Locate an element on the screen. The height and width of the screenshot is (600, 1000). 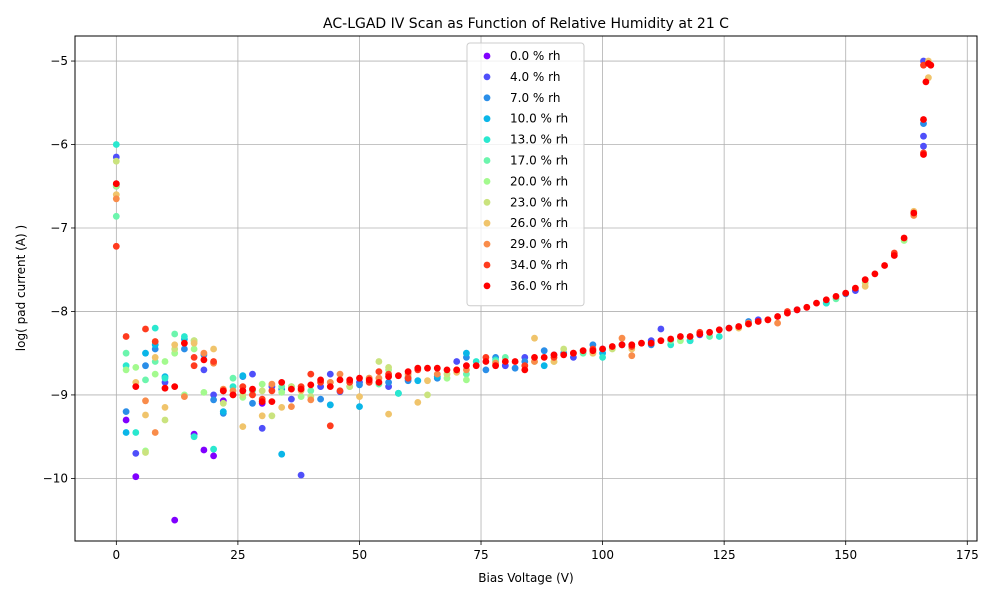
y-tick-label: −5 is located at coordinates (59, 61).